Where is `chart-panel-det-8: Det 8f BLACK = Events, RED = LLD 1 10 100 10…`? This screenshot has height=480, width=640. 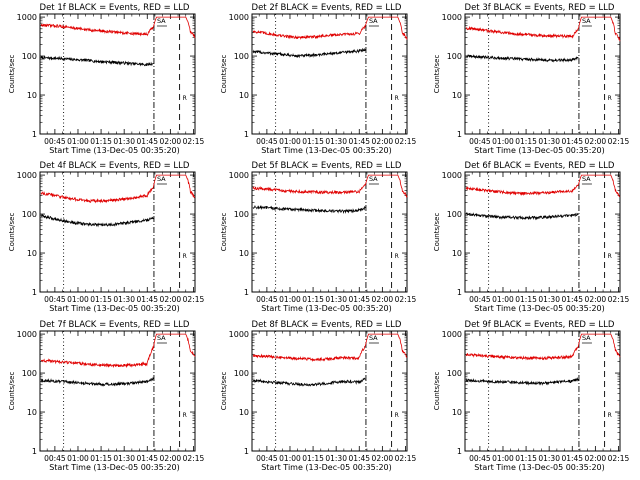
chart-panel-det-8: Det 8f BLACK = Events, RED = LLD 1 10 100 10… is located at coordinates (318, 396).